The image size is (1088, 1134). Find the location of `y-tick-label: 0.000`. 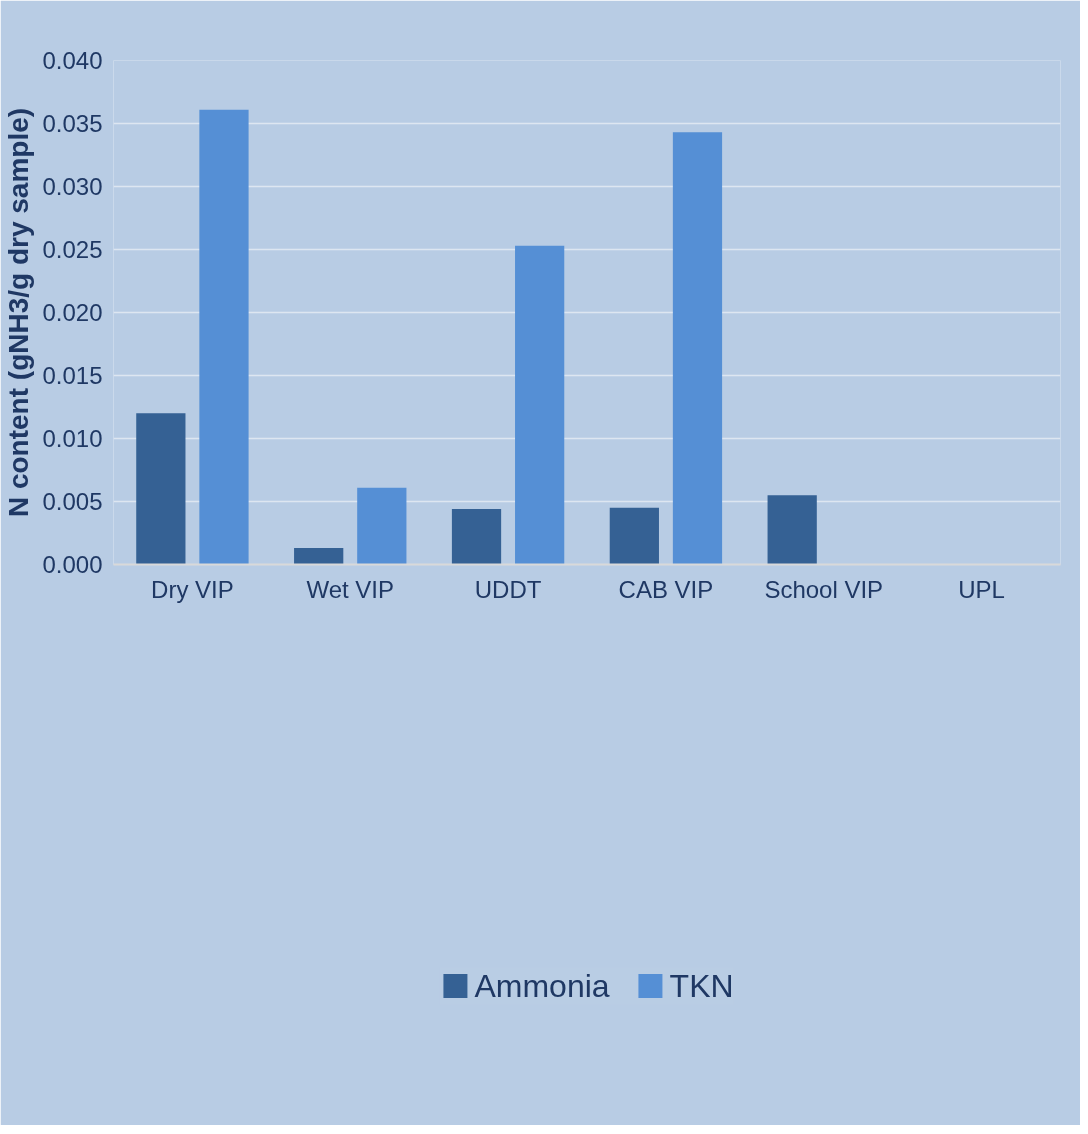

y-tick-label: 0.000 is located at coordinates (72, 564).